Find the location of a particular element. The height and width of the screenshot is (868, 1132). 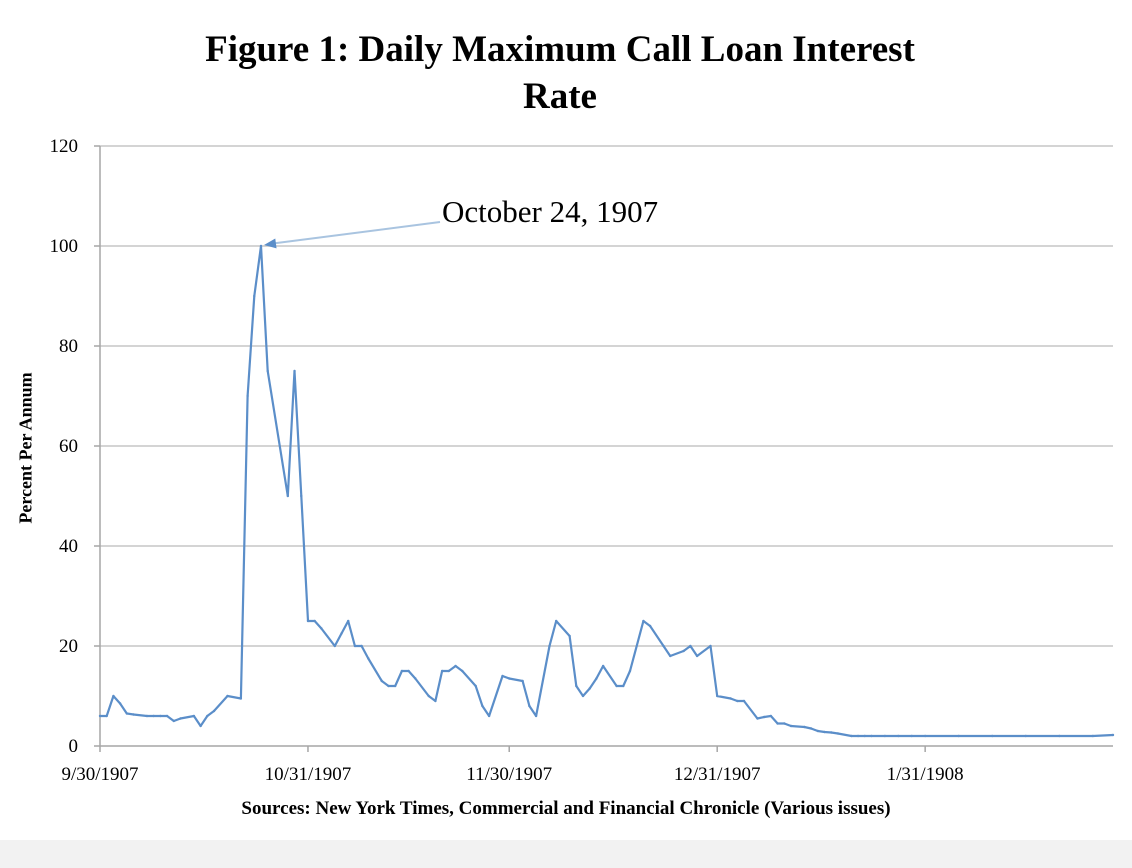

x-tick-label: 11/30/1907 is located at coordinates (509, 774).